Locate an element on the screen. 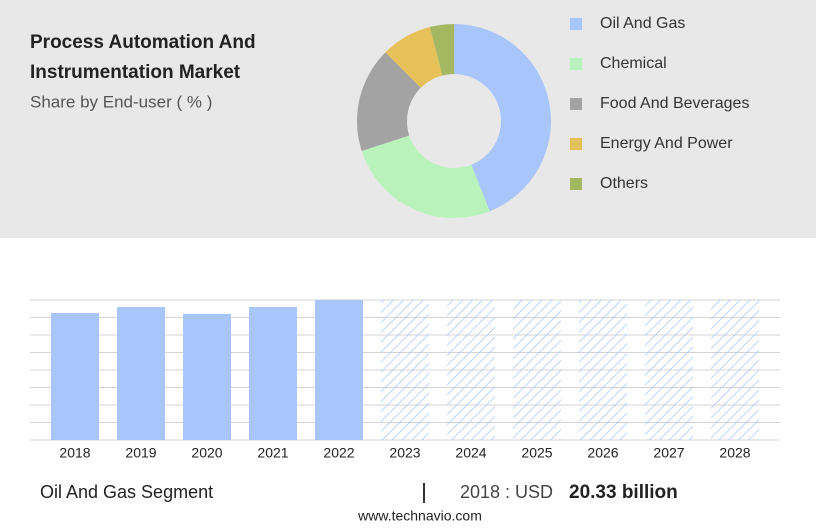  legend-label: Oil And Gas is located at coordinates (642, 23).